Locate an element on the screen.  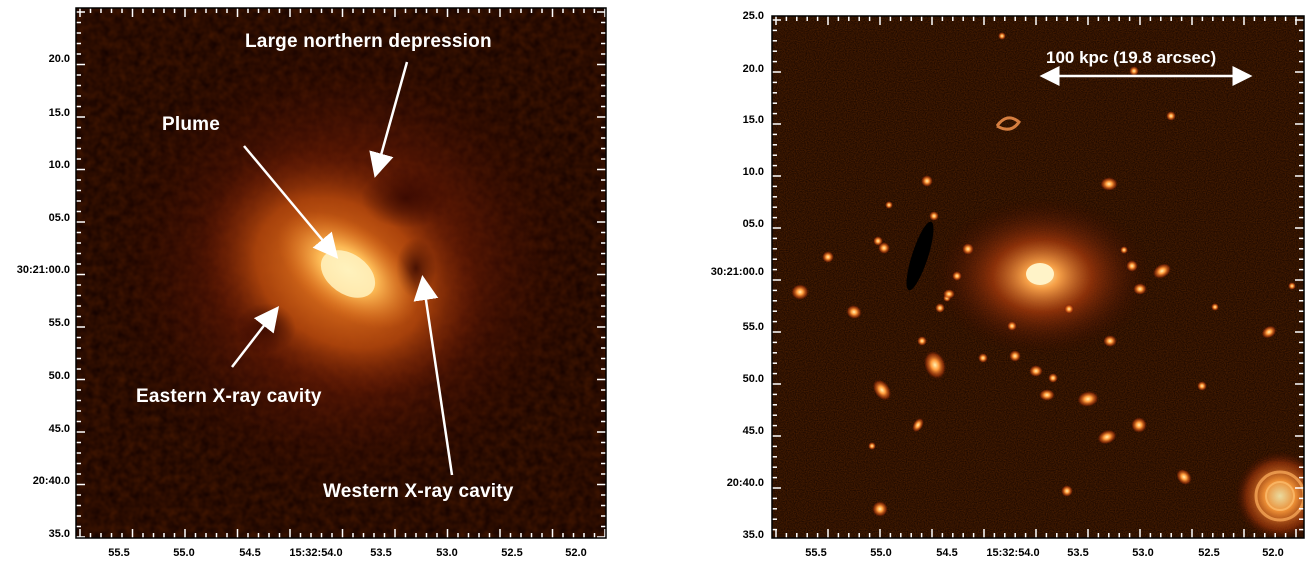
label-large-northern-depression: Large northern depression is located at coordinates (368, 41).